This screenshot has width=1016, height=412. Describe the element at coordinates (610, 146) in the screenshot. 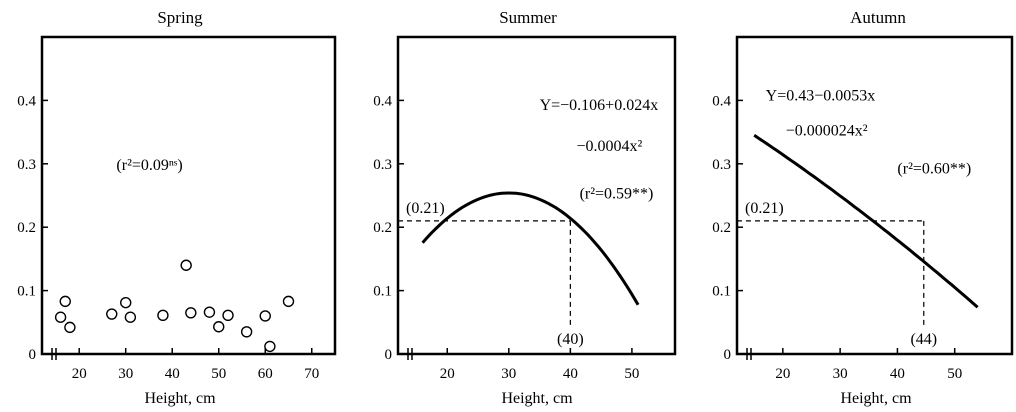

I see `annotation: −0.0004x²` at that location.